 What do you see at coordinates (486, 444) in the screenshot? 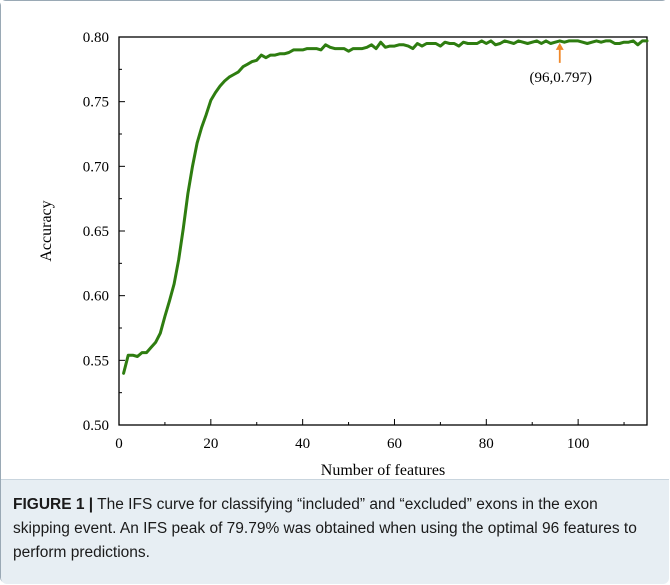
I see `x-tick-label: 80` at bounding box center [486, 444].